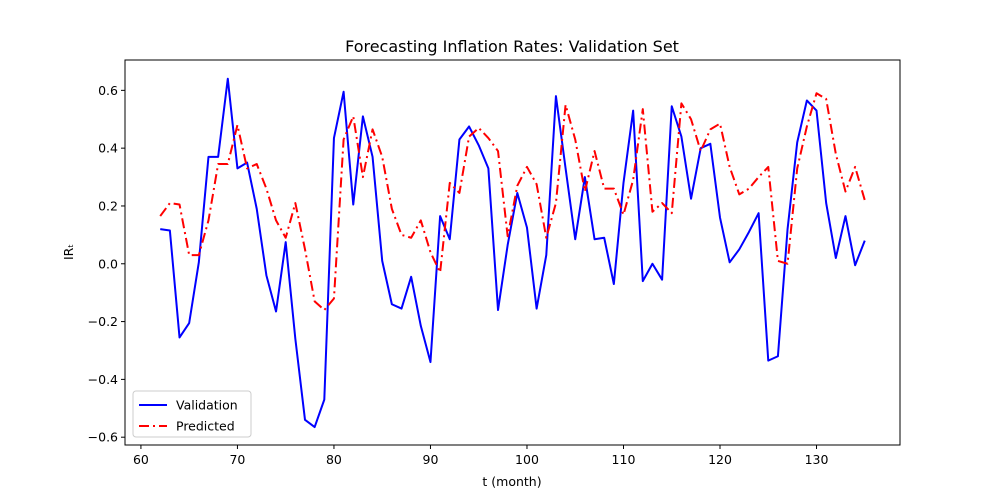 The width and height of the screenshot is (1000, 500). Describe the element at coordinates (624, 459) in the screenshot. I see `x-tick-label: 110` at that location.